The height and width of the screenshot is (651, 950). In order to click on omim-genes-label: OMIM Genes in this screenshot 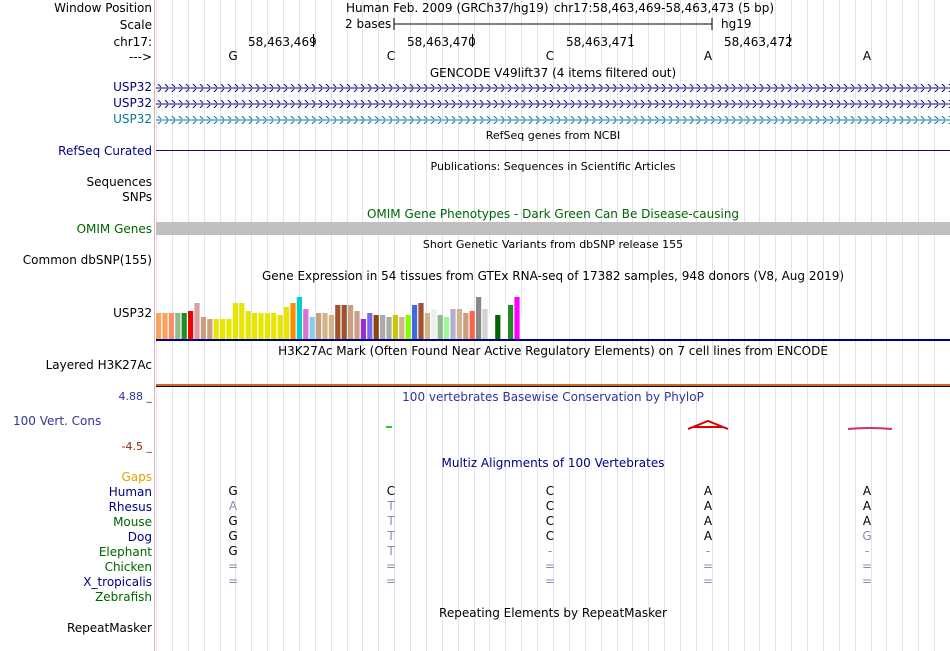, I will do `click(114, 229)`.